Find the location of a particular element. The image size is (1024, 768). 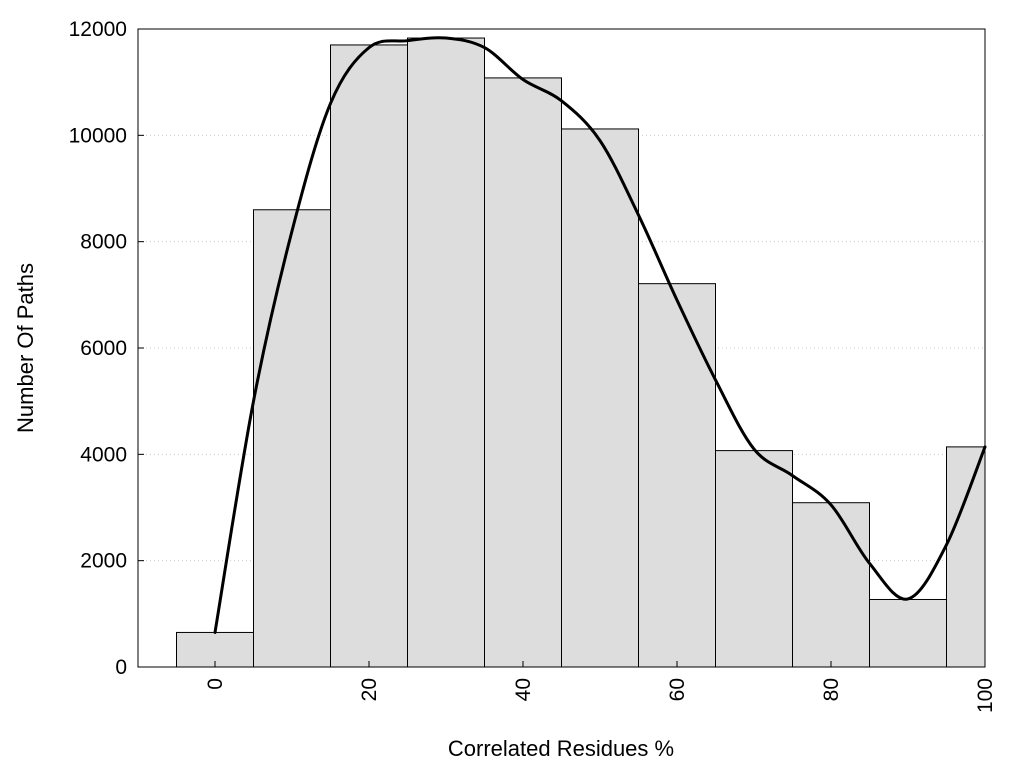

x-axis-ticks: 0 20 40 60 80 100 is located at coordinates (600, 687).